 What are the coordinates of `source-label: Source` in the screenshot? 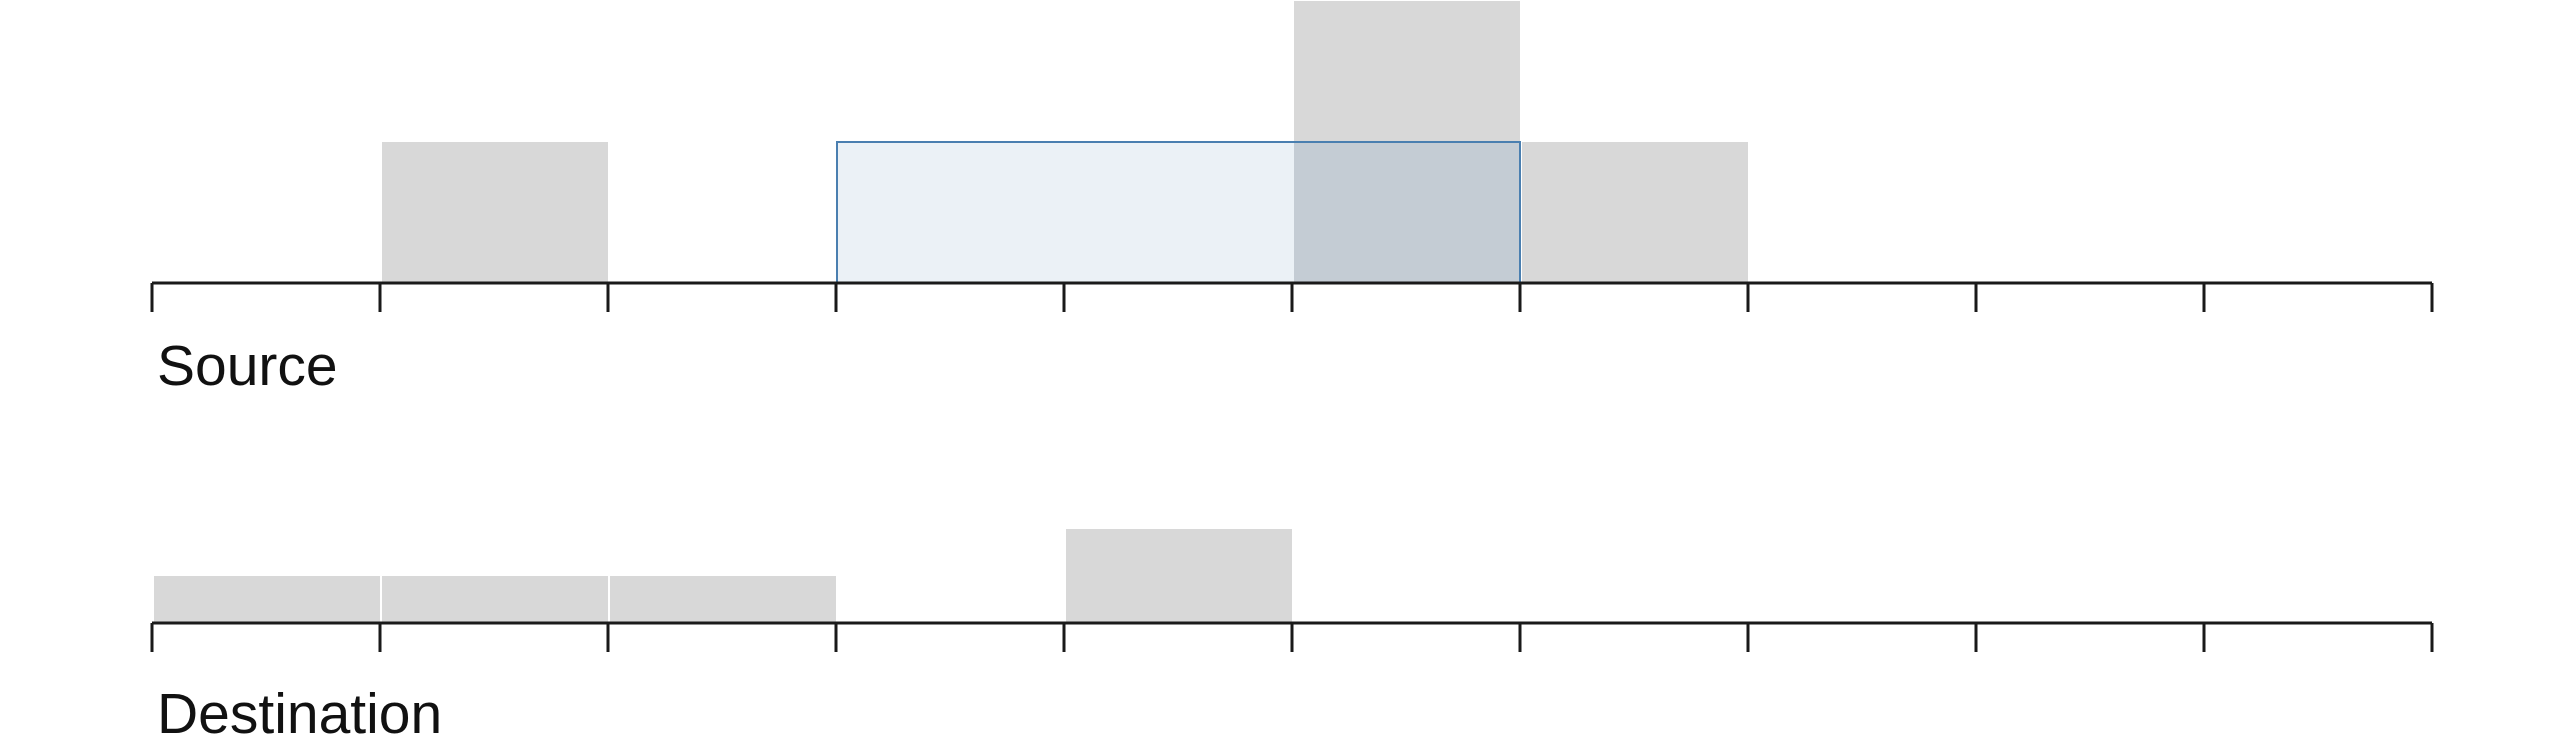 It's located at (247, 366).